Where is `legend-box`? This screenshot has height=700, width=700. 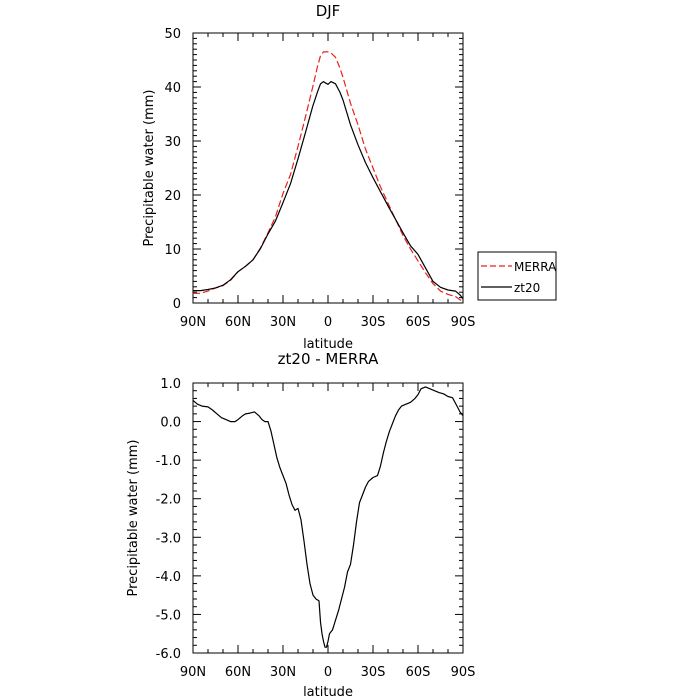 legend-box is located at coordinates (517, 276).